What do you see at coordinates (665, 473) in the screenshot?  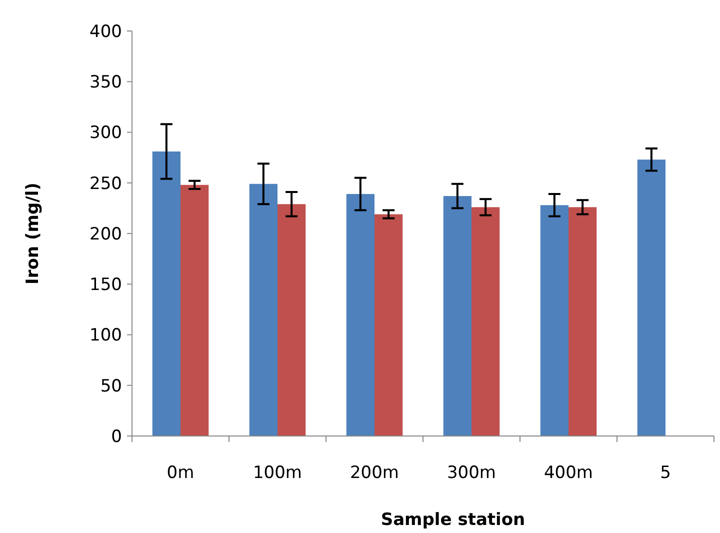 I see `x-tick-label: 5` at bounding box center [665, 473].